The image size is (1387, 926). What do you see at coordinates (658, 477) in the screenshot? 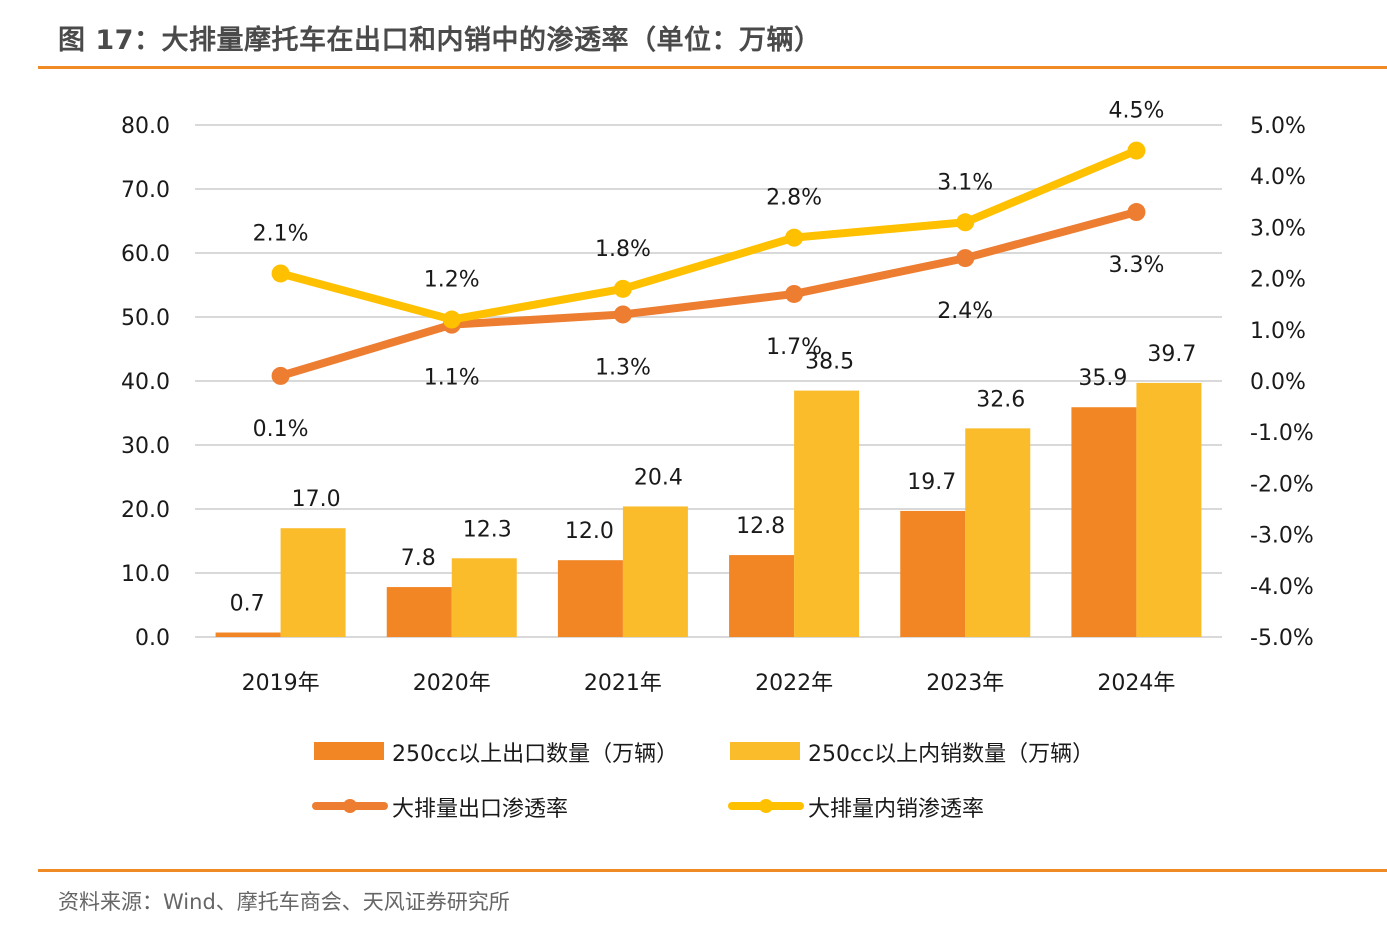
I see `bar-domestic-label: 20.4` at bounding box center [658, 477].